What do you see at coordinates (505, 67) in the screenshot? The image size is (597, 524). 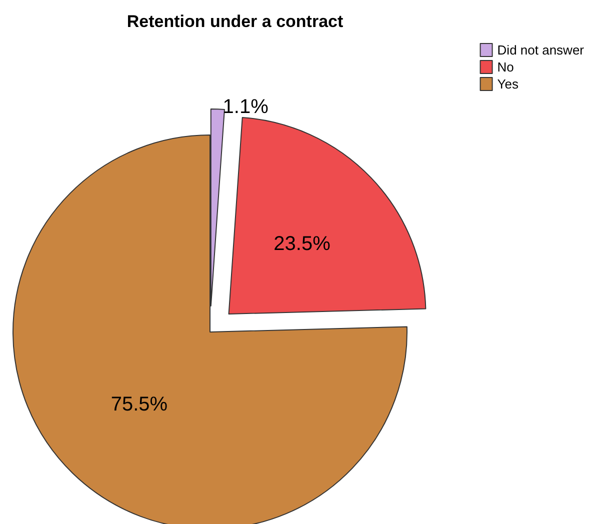 I see `legend-label: No` at bounding box center [505, 67].